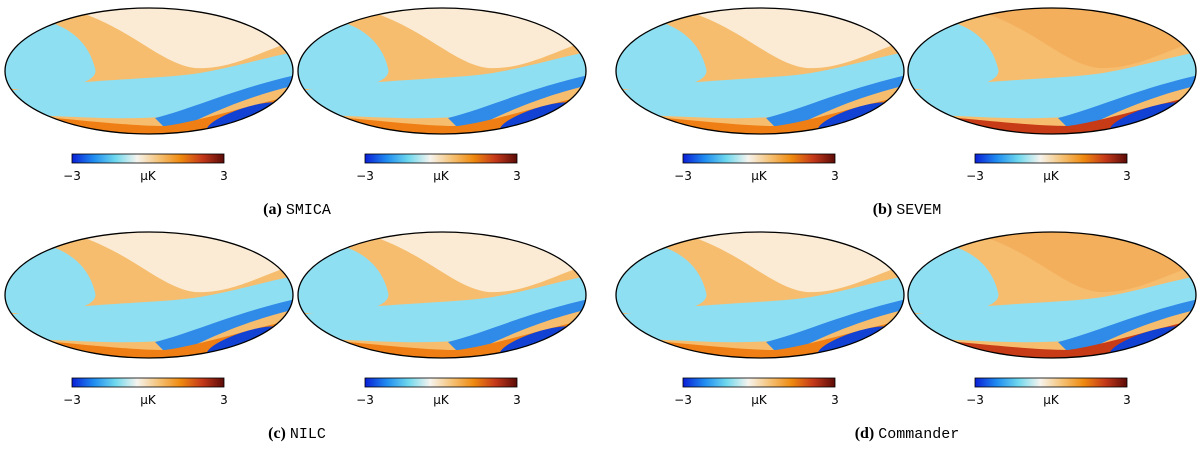  What do you see at coordinates (307, 434) in the screenshot?
I see `caption-c-method: NILC` at bounding box center [307, 434].